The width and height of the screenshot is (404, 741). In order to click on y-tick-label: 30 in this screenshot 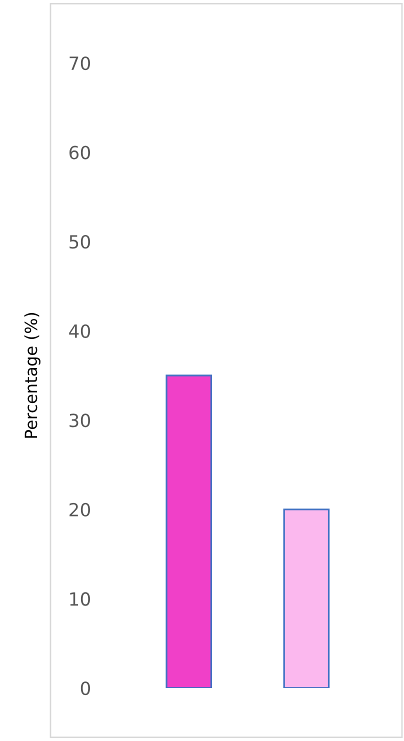, I will do `click(80, 421)`.